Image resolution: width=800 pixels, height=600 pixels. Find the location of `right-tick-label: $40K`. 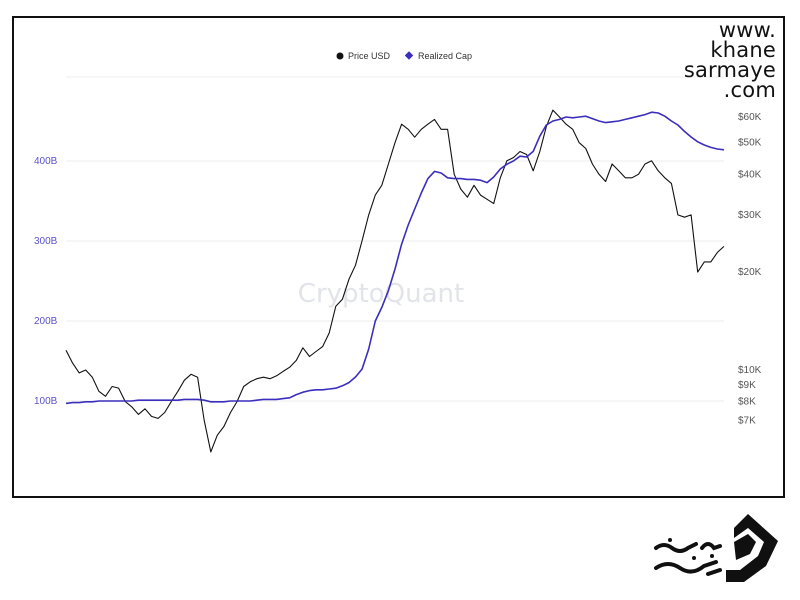

right-tick-label: $40K is located at coordinates (750, 174).